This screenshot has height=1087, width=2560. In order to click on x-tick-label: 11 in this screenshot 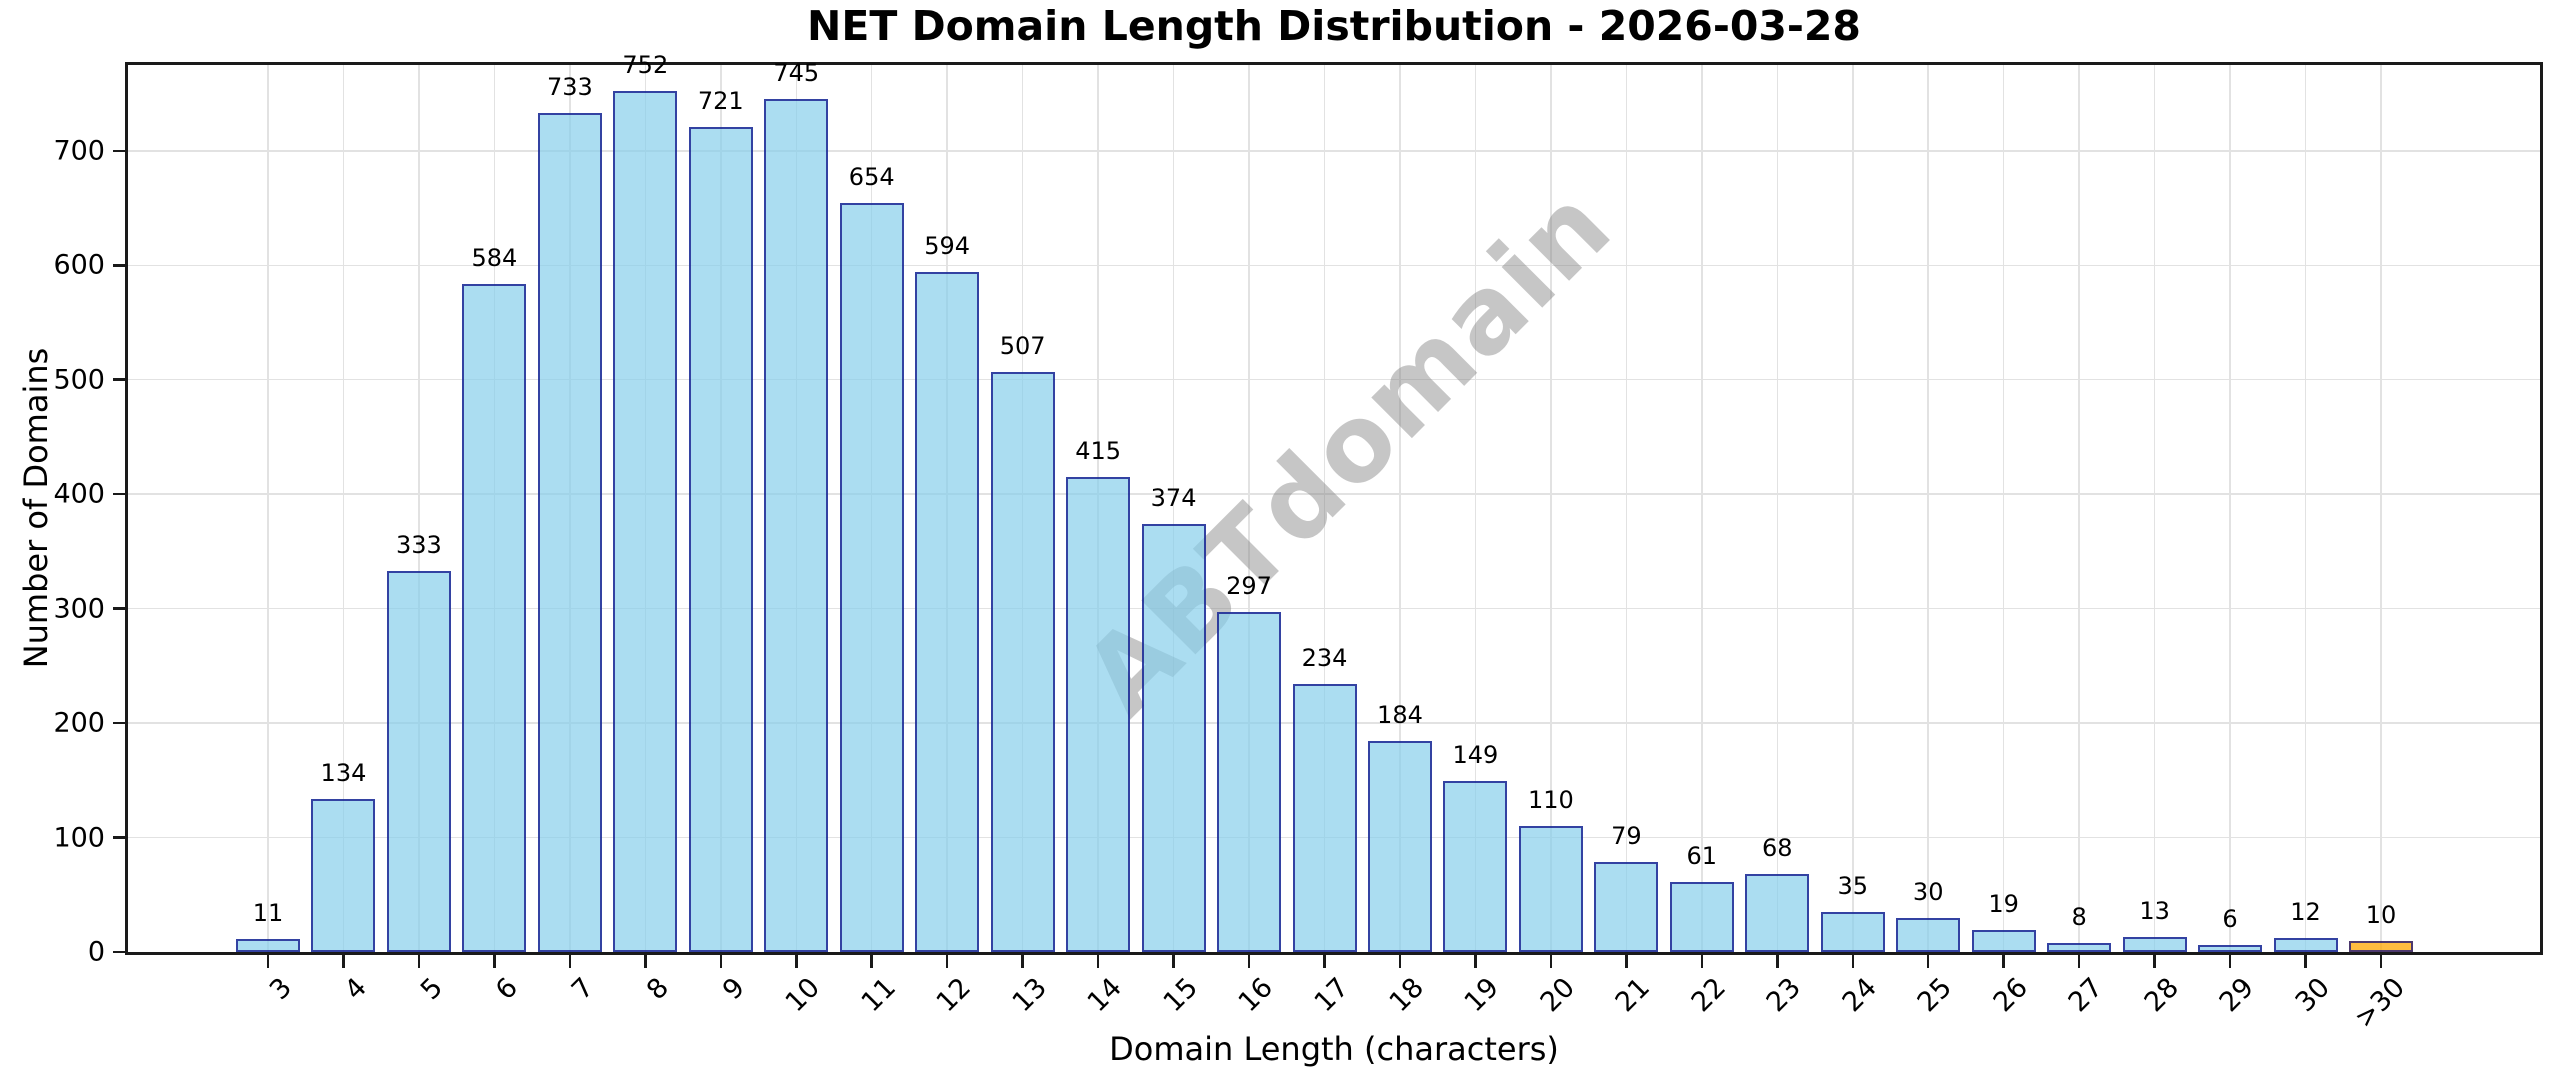, I will do `click(878, 995)`.